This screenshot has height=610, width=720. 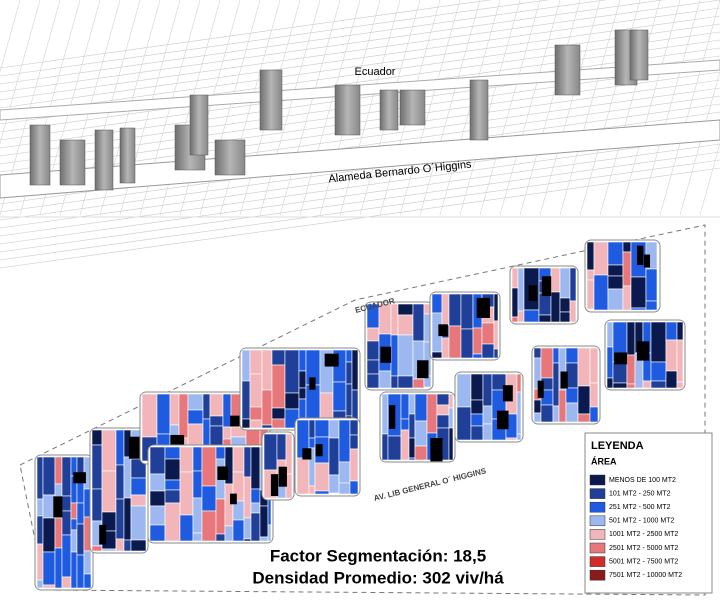 What do you see at coordinates (604, 461) in the screenshot?
I see `legend-subtitle: ÁREA` at bounding box center [604, 461].